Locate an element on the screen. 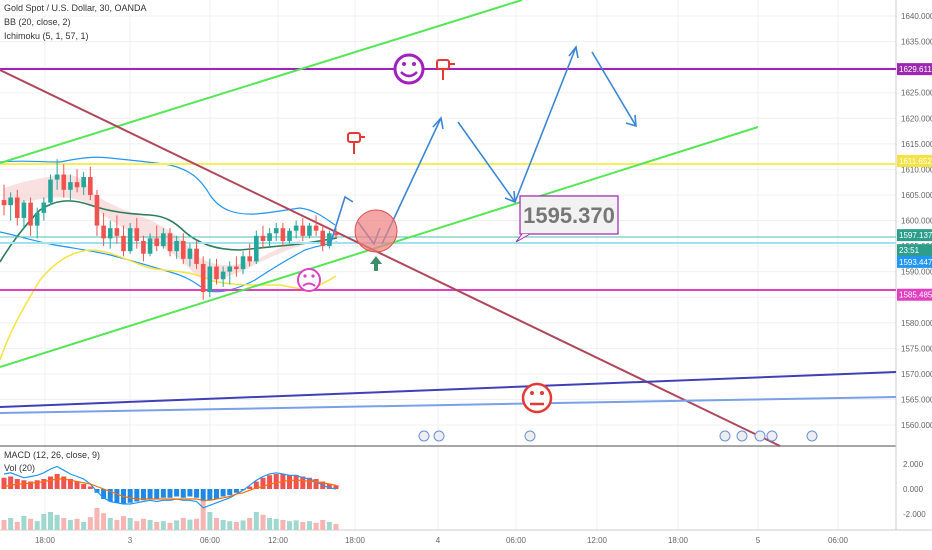  price-tick-label: 1600.000 is located at coordinates (916, 221).